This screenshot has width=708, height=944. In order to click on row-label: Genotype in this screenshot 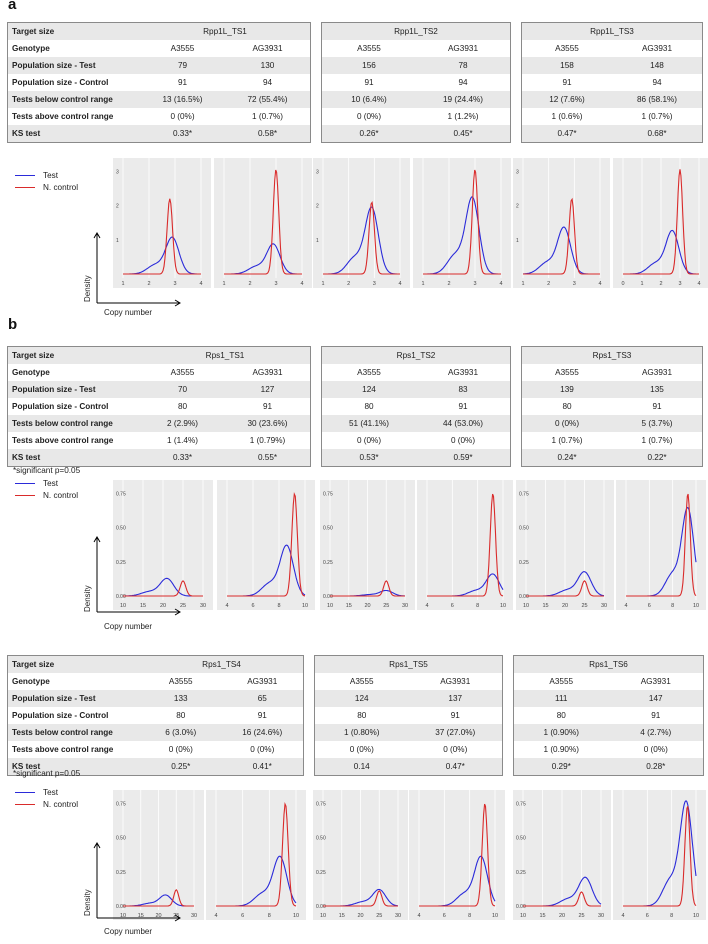, I will do `click(31, 681)`.